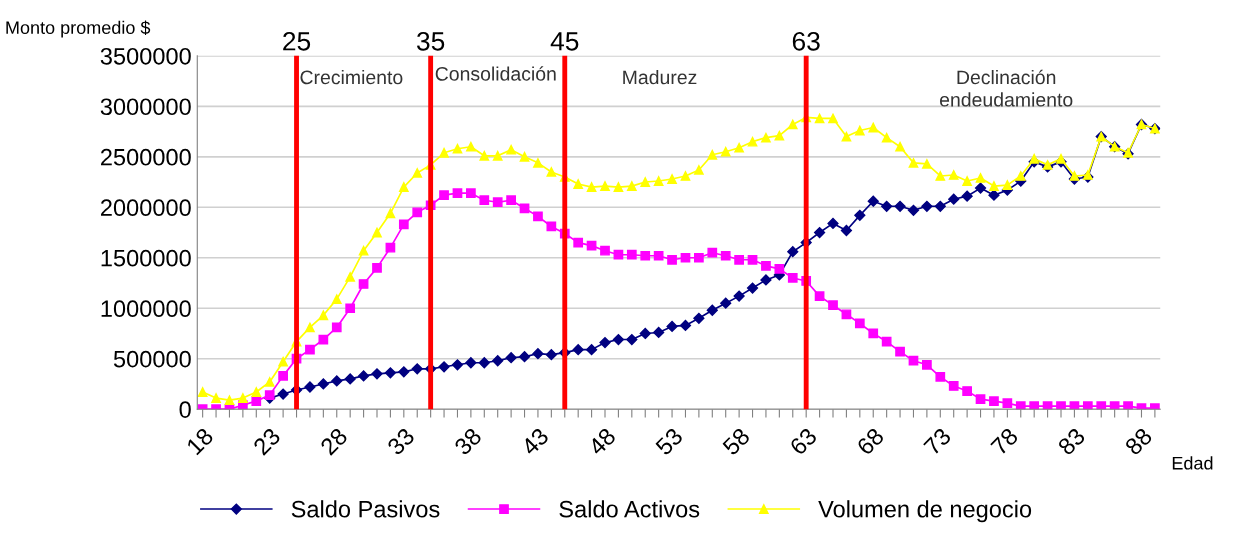  Describe the element at coordinates (629, 509) in the screenshot. I see `legend-label: Saldo Activos` at that location.